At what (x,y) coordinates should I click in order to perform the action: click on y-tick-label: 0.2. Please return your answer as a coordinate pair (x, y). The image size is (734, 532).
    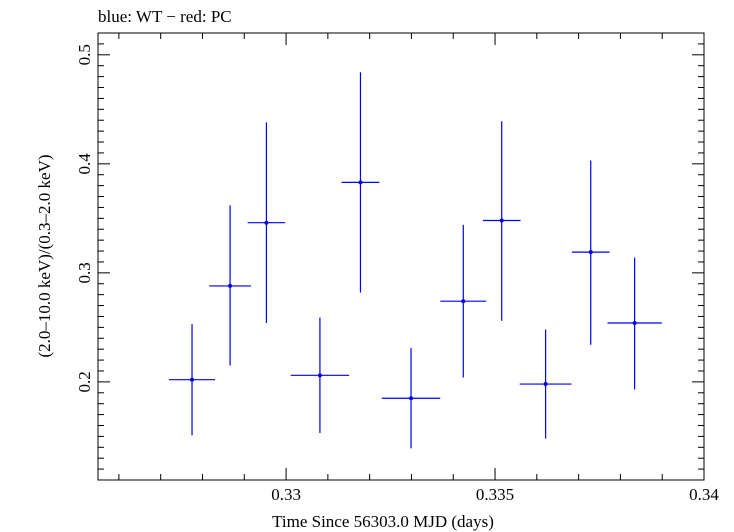
    Looking at the image, I should click on (84, 381).